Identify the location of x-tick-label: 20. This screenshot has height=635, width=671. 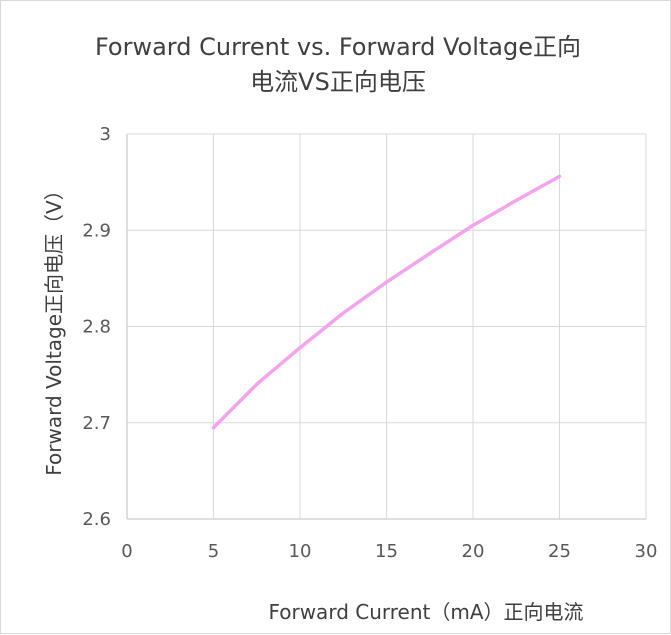
(473, 551).